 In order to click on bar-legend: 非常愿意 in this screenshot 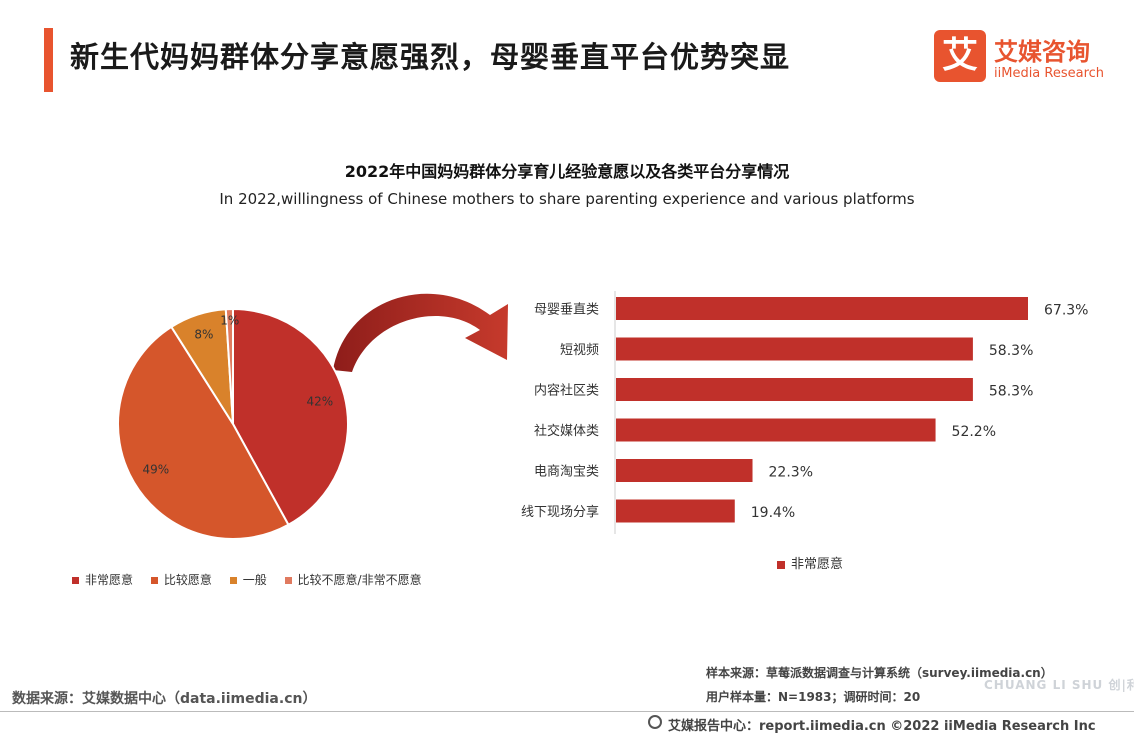, I will do `click(810, 562)`.